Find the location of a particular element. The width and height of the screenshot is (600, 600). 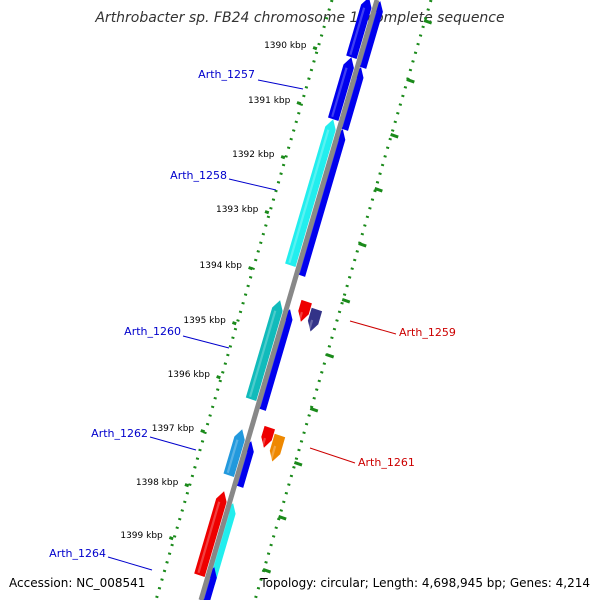

gene-label: Arth_1260 is located at coordinates (152, 331).